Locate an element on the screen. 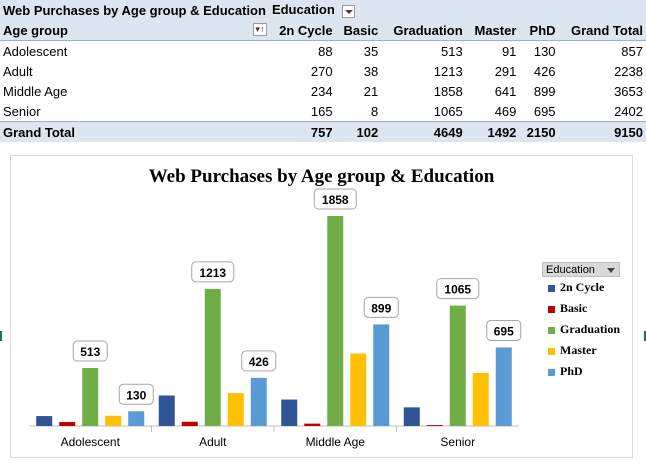 This screenshot has width=646, height=464. value-cell: 695 is located at coordinates (544, 111).